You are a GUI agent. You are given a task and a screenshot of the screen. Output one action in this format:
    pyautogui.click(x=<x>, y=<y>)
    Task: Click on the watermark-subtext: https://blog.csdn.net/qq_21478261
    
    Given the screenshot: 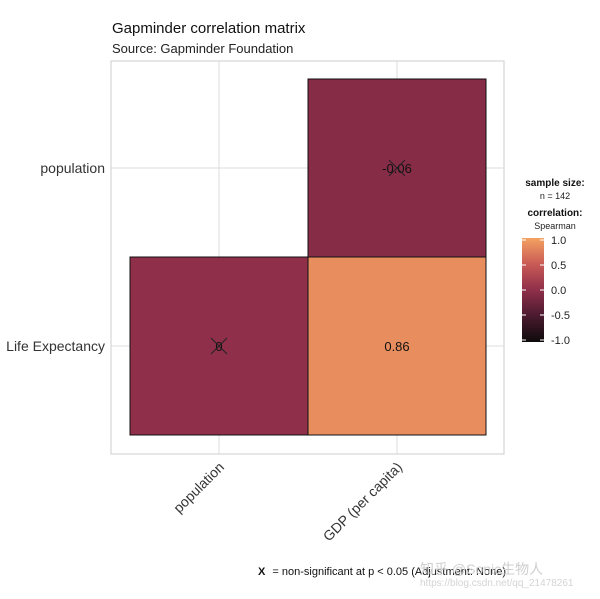 What is the action you would take?
    pyautogui.click(x=497, y=583)
    